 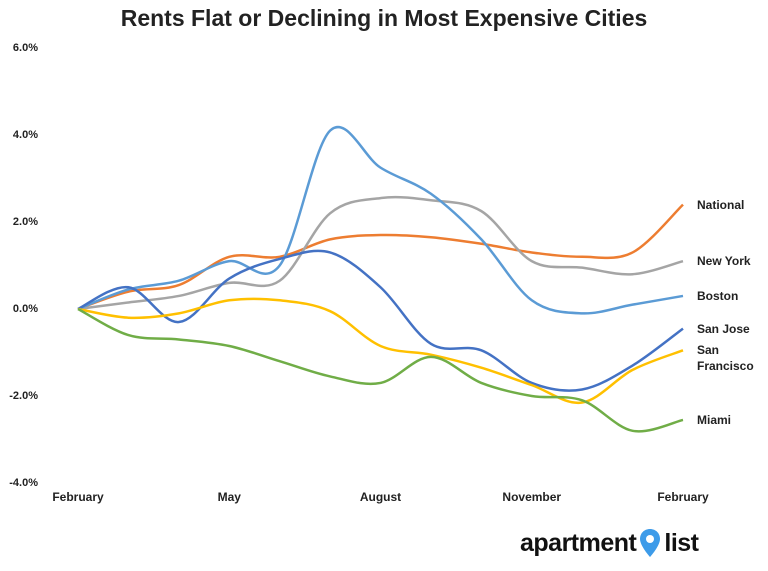 I want to click on legend-label: Boston, so click(x=718, y=295).